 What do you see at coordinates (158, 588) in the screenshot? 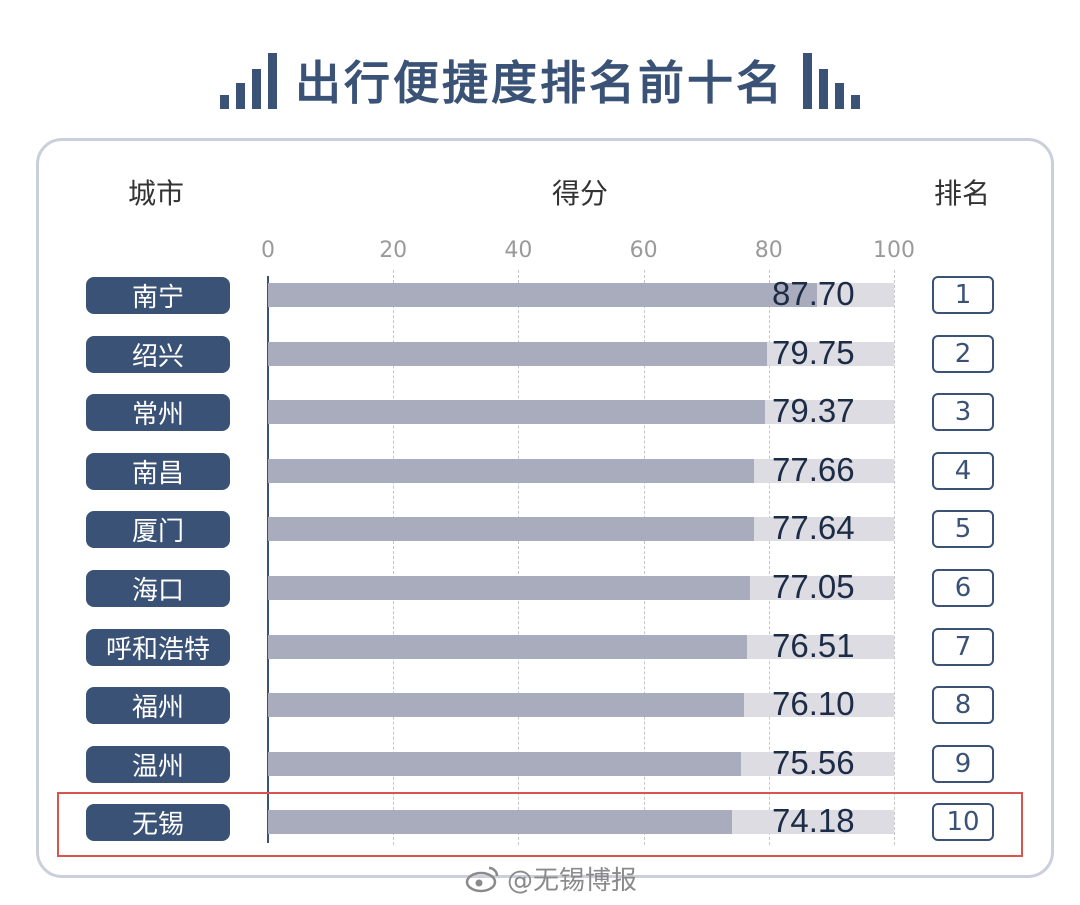
I see `city-label: 海口` at bounding box center [158, 588].